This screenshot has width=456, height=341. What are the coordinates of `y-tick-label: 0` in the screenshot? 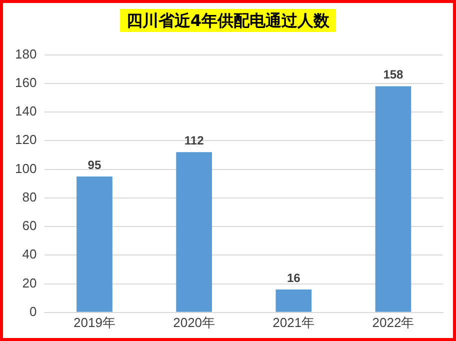 It's located at (33, 311).